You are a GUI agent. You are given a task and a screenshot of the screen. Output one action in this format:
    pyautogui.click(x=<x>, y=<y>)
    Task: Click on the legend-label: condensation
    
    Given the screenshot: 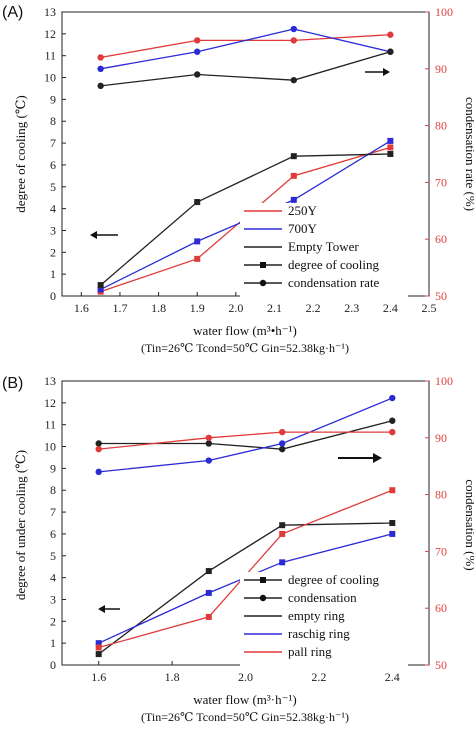 What is the action you would take?
    pyautogui.click(x=322, y=597)
    